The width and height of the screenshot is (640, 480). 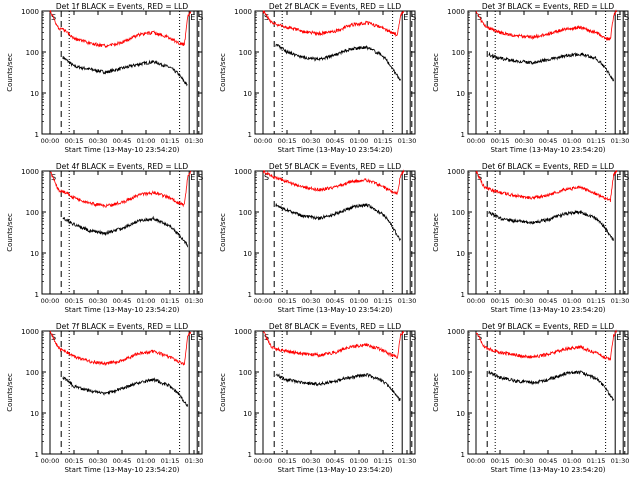 What do you see at coordinates (548, 166) in the screenshot?
I see `chart-title: Det 6f BLACK = Events, RED = LLD` at bounding box center [548, 166].